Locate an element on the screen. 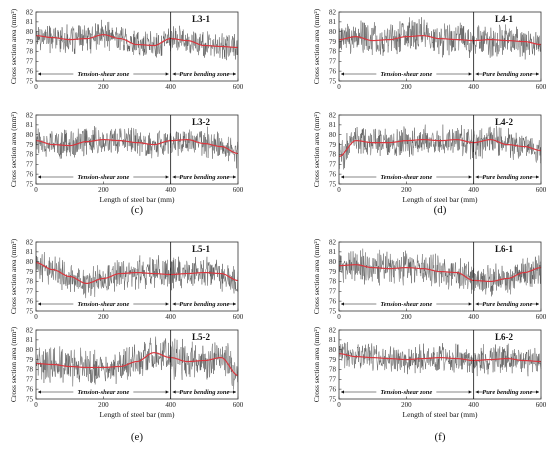 The width and height of the screenshot is (550, 451). subfigure-label: (c) is located at coordinates (137, 210).